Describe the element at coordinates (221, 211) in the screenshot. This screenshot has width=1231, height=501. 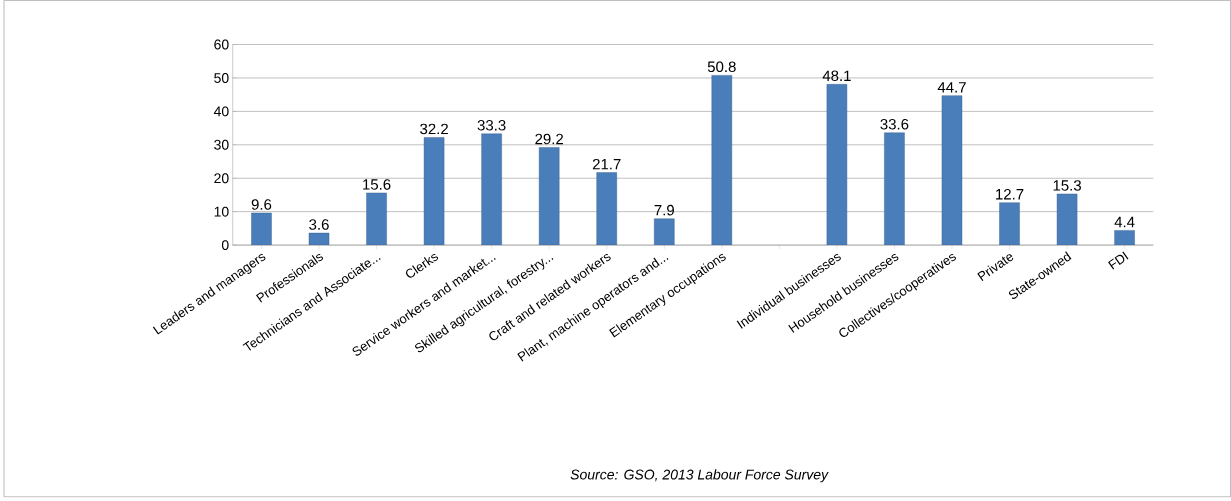
I see `y-tick-label: 10` at that location.